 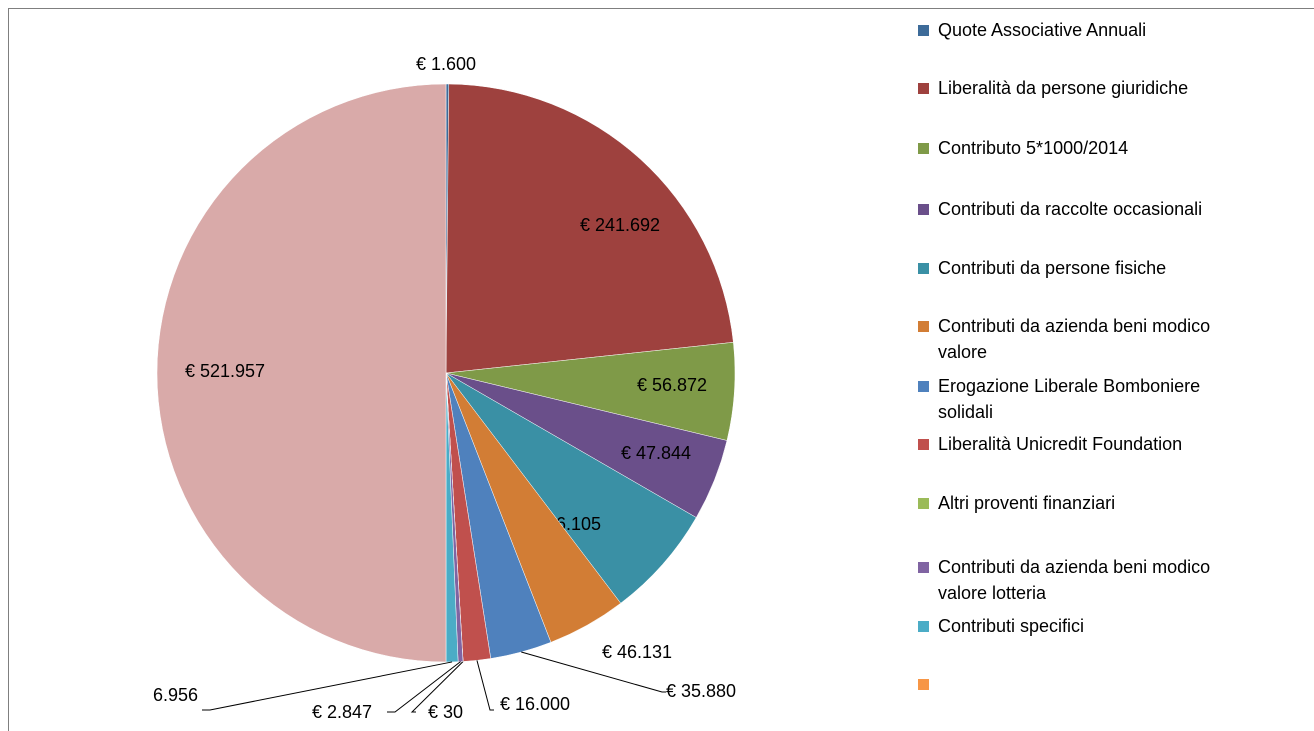 What do you see at coordinates (1070, 209) in the screenshot?
I see `legend-label: Contributi da raccolte occasionali` at bounding box center [1070, 209].